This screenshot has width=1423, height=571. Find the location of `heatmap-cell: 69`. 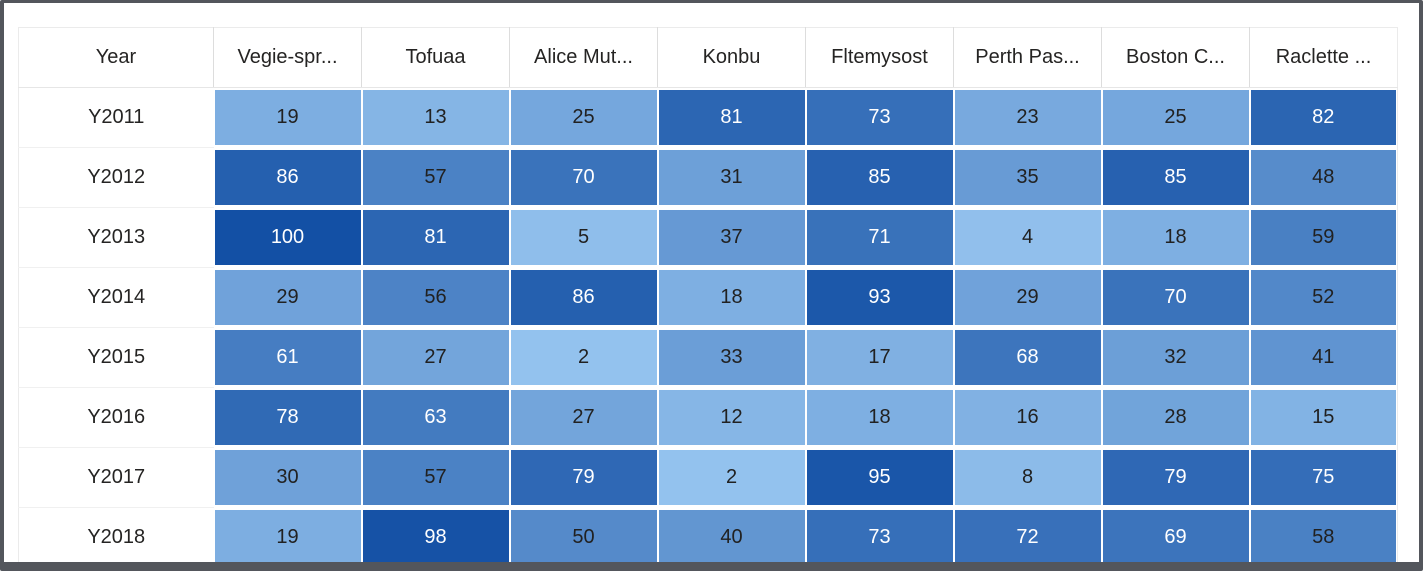

heatmap-cell: 69 is located at coordinates (1175, 534).